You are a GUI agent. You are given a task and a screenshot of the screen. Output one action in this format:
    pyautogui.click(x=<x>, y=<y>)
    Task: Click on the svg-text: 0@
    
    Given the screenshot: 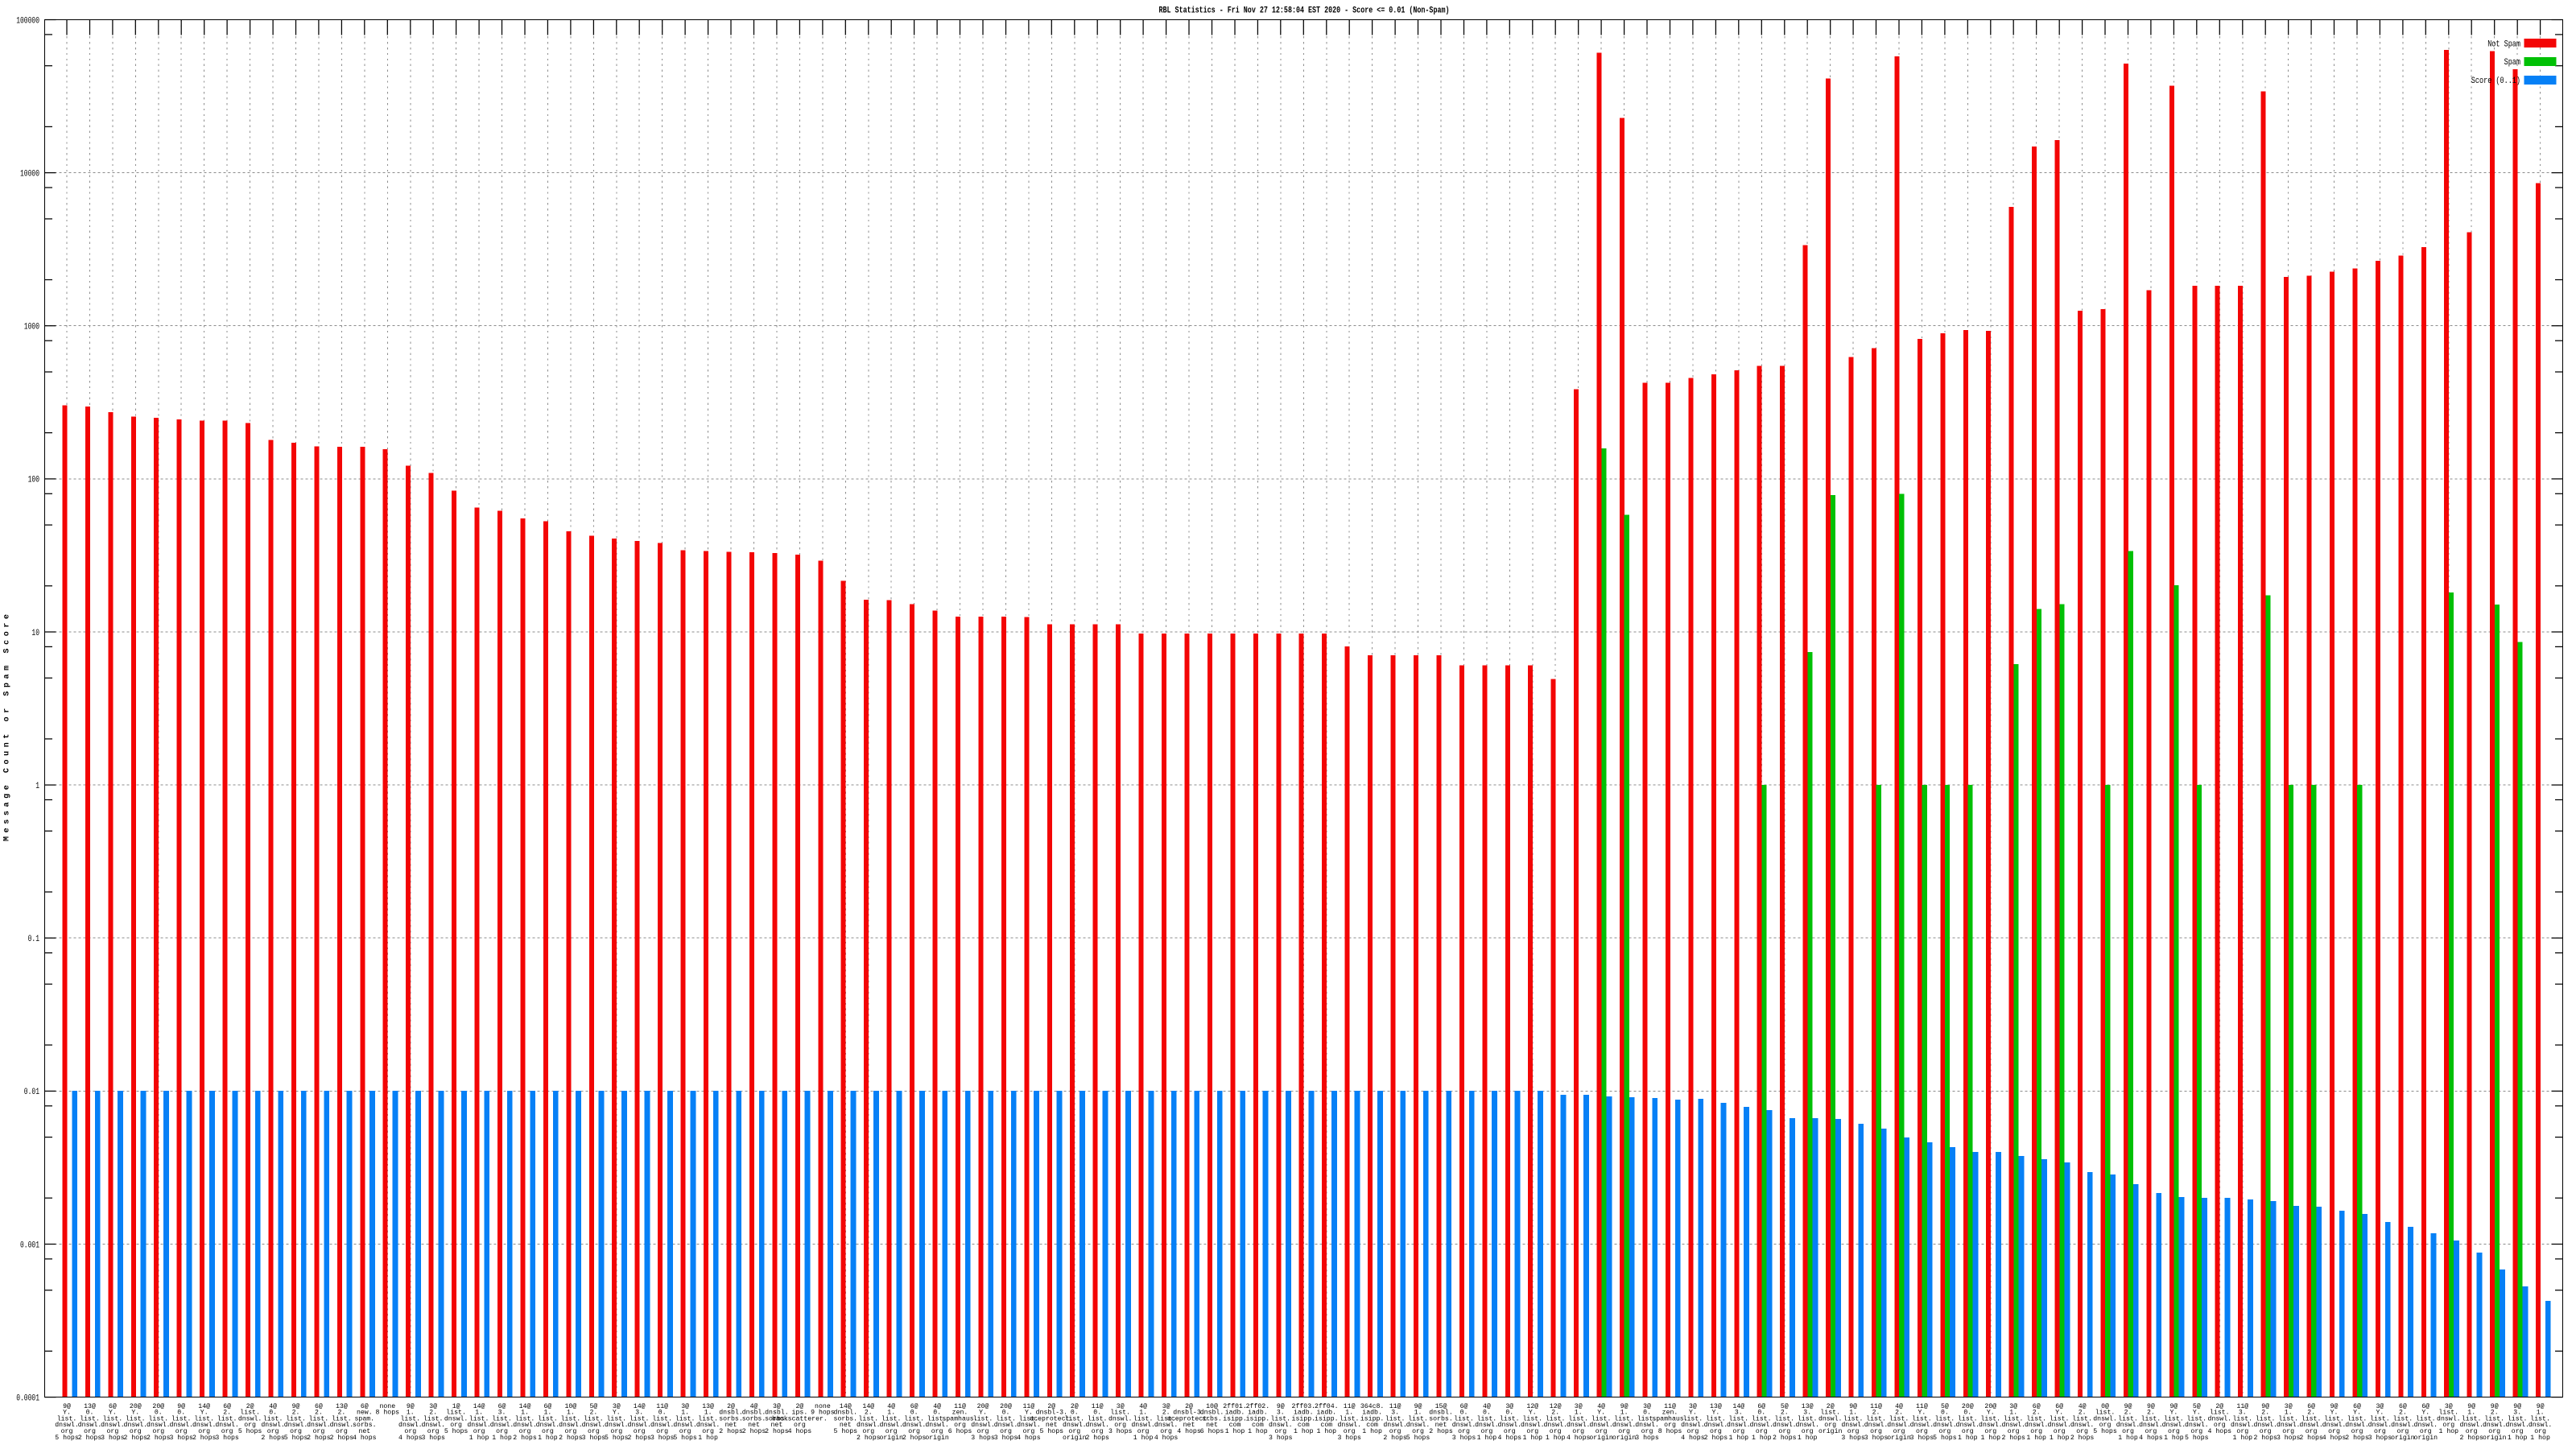 What is the action you would take?
    pyautogui.click(x=2105, y=1406)
    